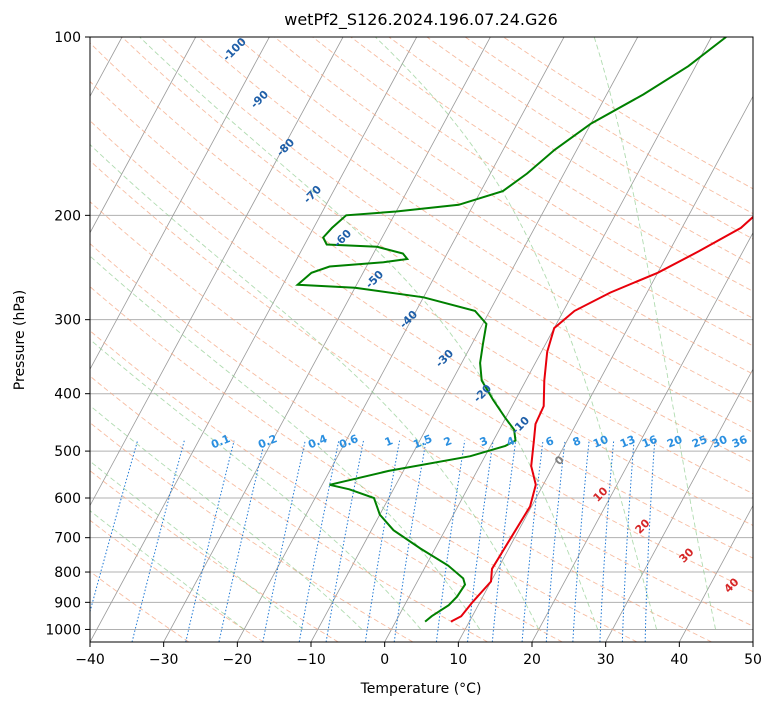  I want to click on mixing-ratio-label: 3, so click(484, 441).